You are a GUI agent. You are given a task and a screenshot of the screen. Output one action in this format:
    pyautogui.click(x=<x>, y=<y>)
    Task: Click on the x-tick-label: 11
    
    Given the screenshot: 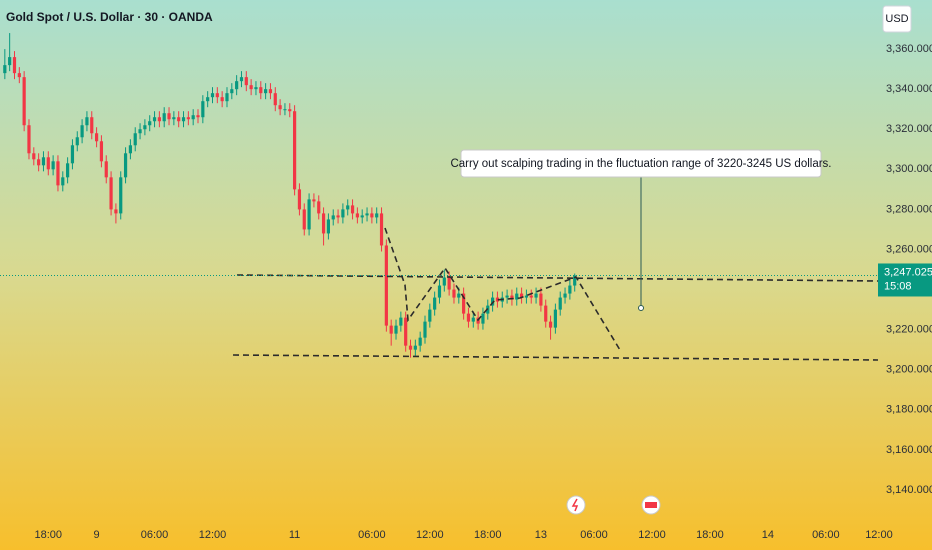 What is the action you would take?
    pyautogui.click(x=294, y=535)
    